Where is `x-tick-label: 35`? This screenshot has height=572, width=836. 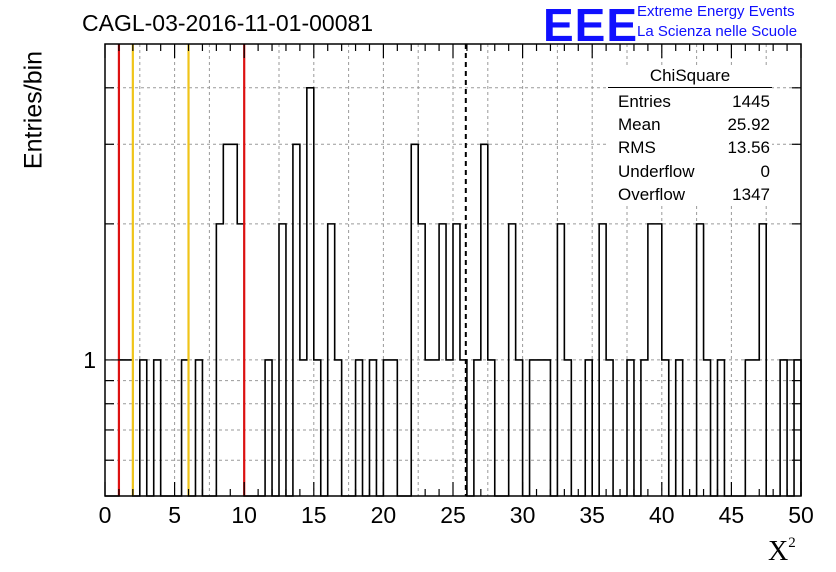 x-tick-label: 35 is located at coordinates (592, 515).